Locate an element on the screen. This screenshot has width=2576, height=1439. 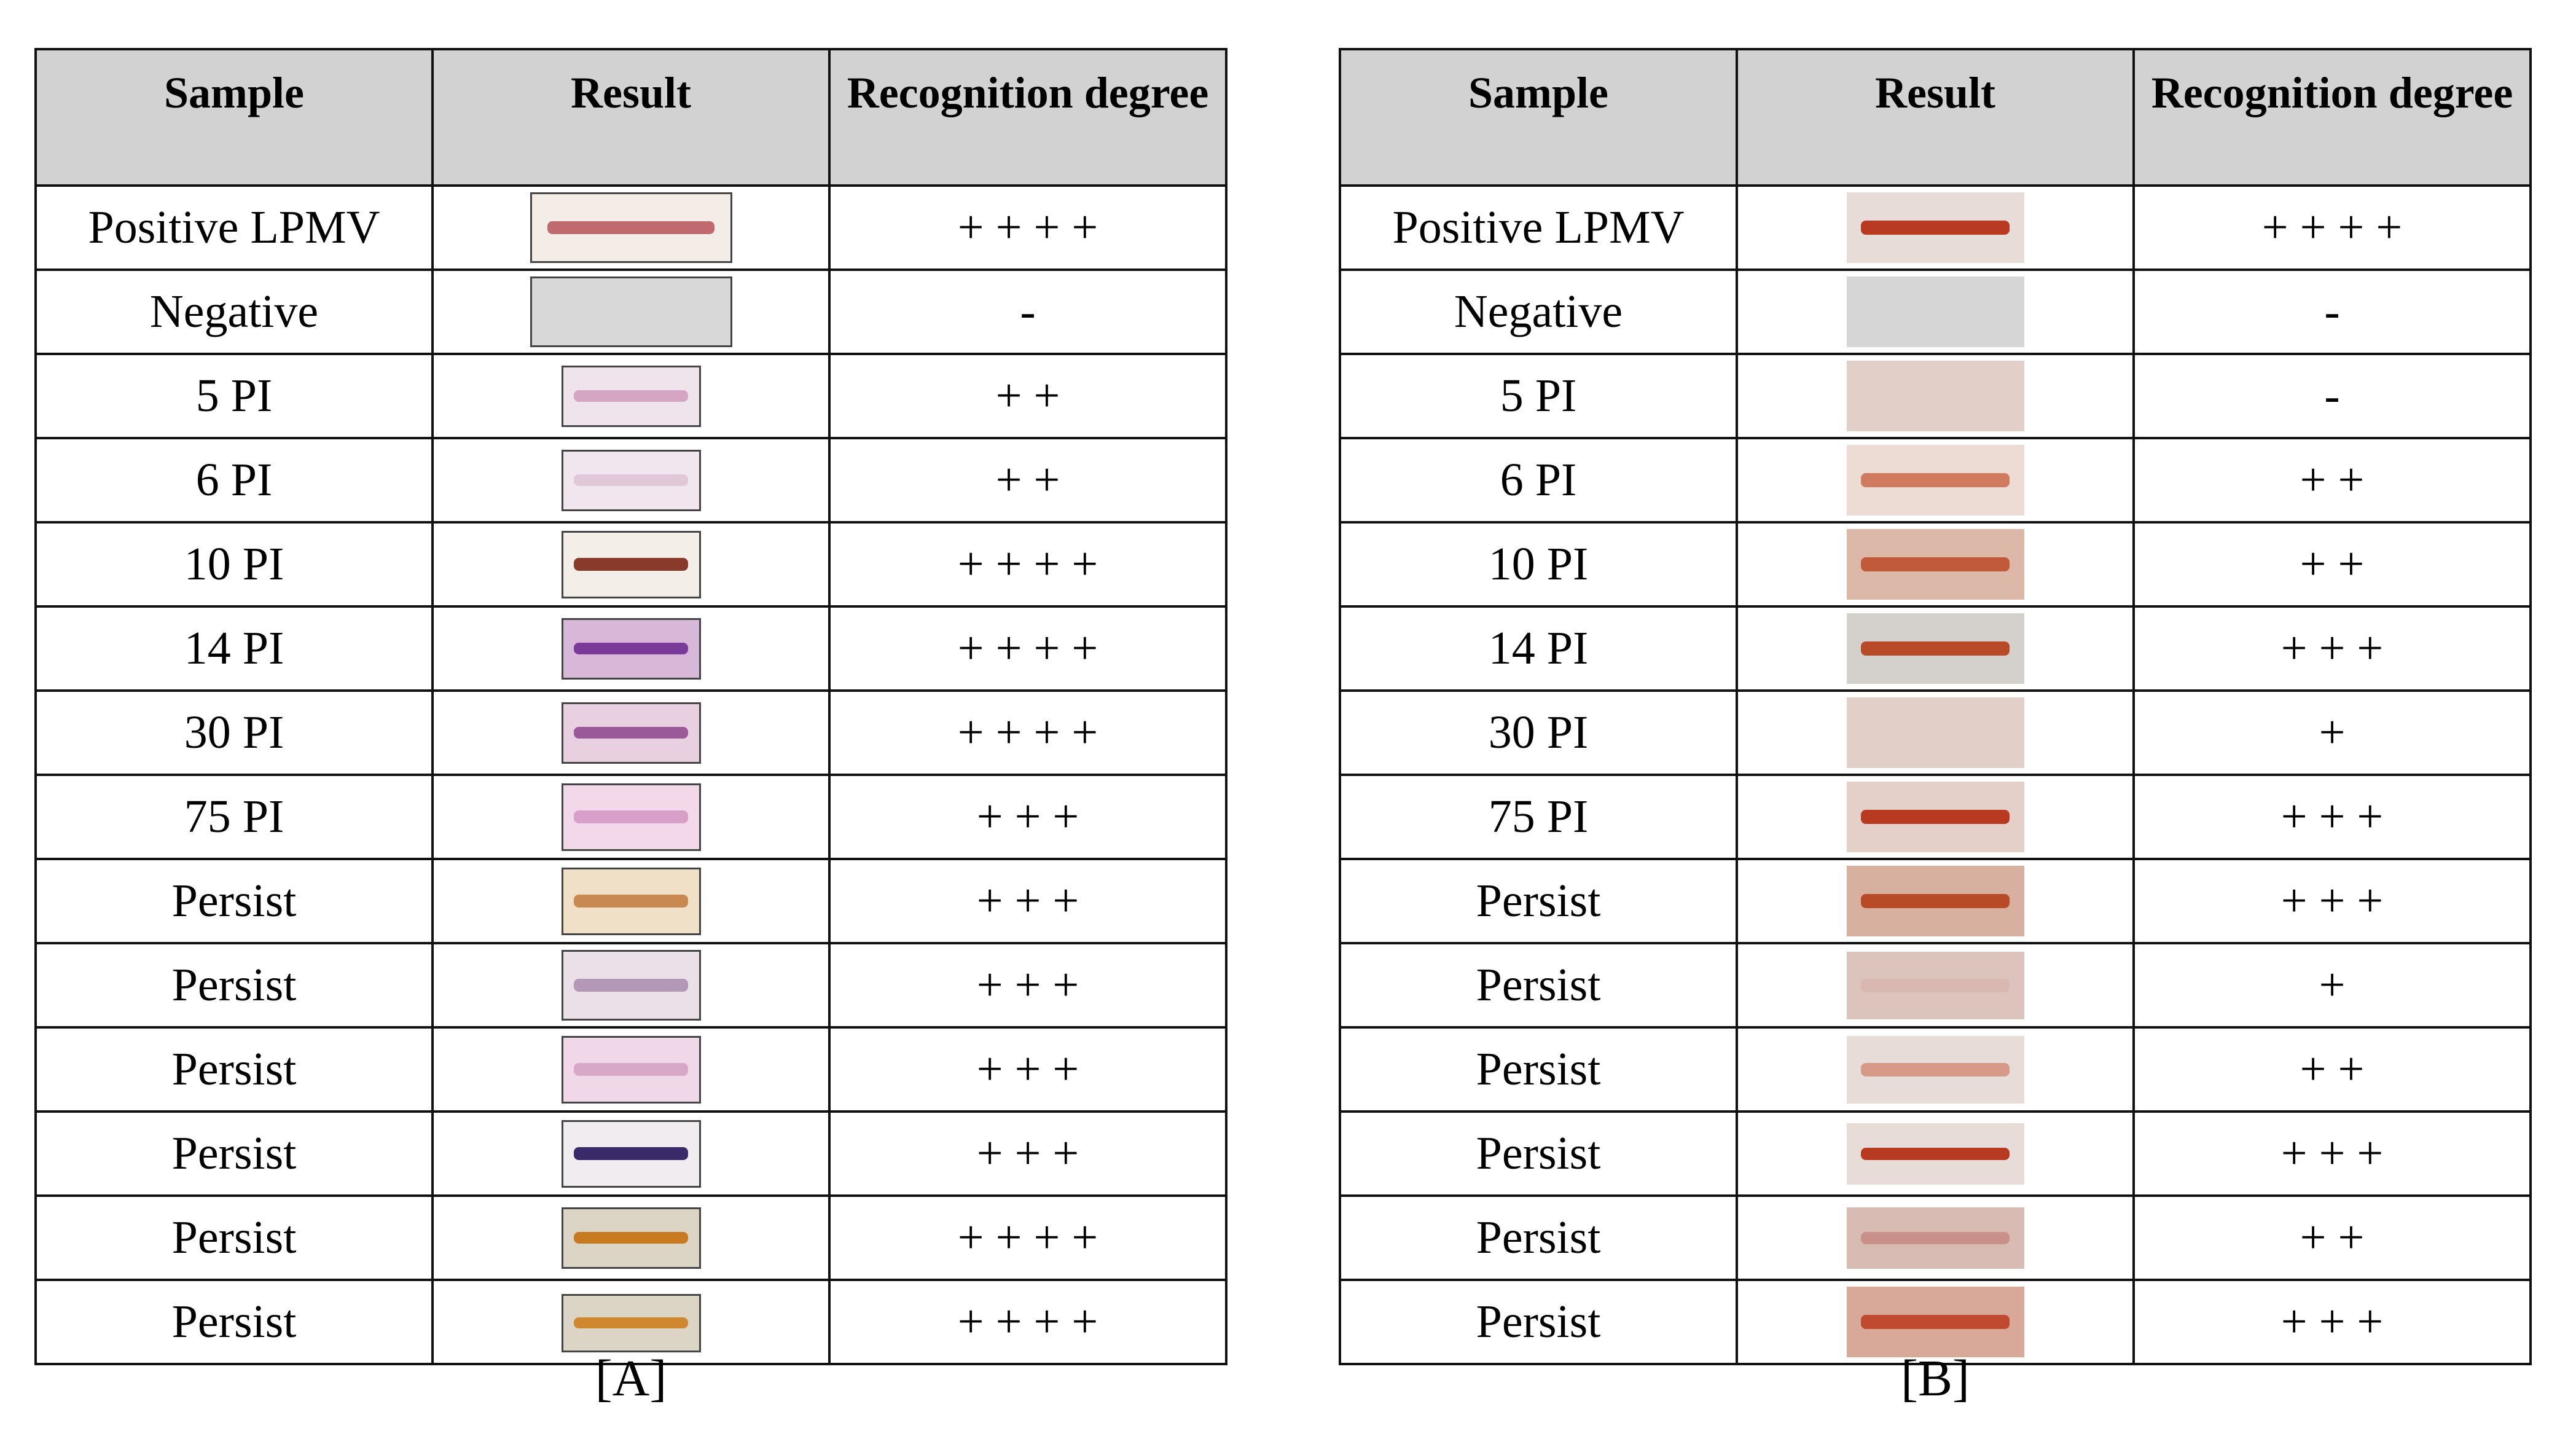
sample-cell: 10 PI is located at coordinates (234, 564).